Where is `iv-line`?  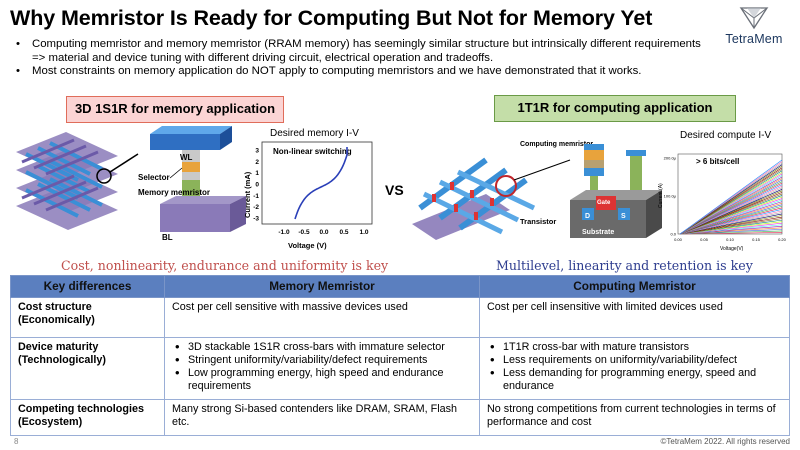
iv-line is located at coordinates (731, 197).